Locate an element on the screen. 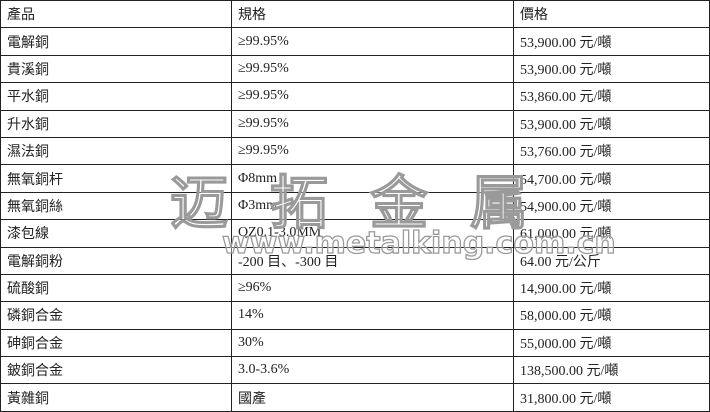 This screenshot has width=710, height=412. table-row: 貴溪銅 ≥99.95% 53,900.00 元/噸 is located at coordinates (355, 69).